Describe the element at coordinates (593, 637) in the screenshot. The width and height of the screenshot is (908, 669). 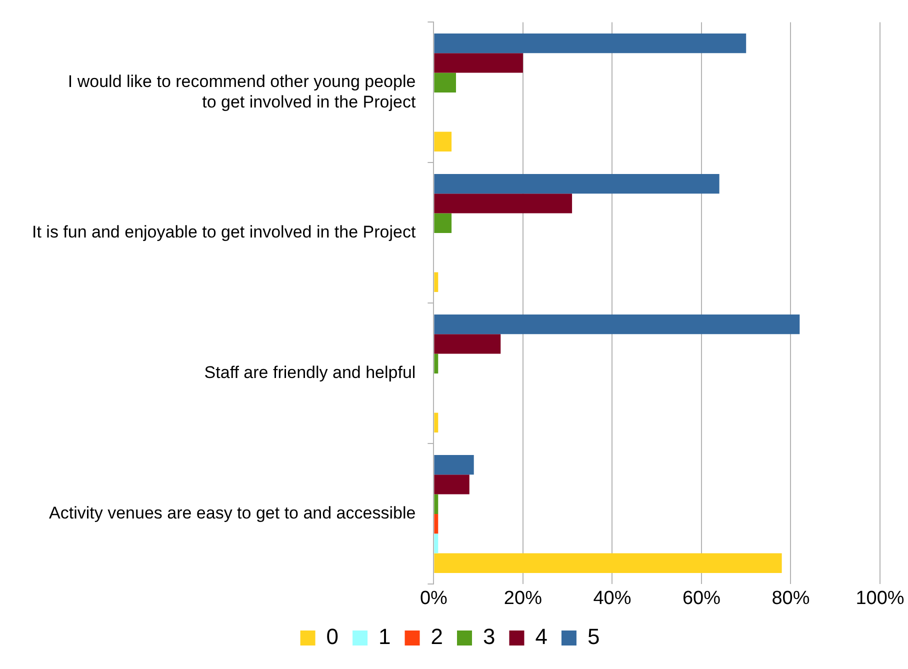
I see `legend-label: 5` at that location.